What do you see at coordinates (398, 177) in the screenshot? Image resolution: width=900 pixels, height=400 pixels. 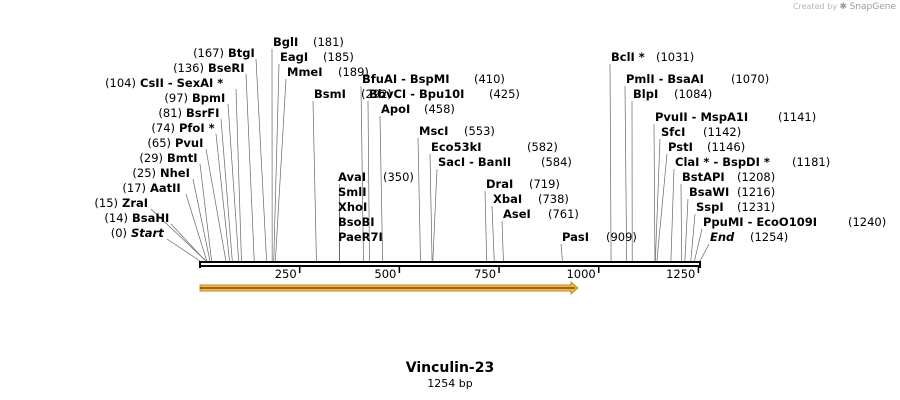 I see `site-position-avai-group: (350)` at bounding box center [398, 177].